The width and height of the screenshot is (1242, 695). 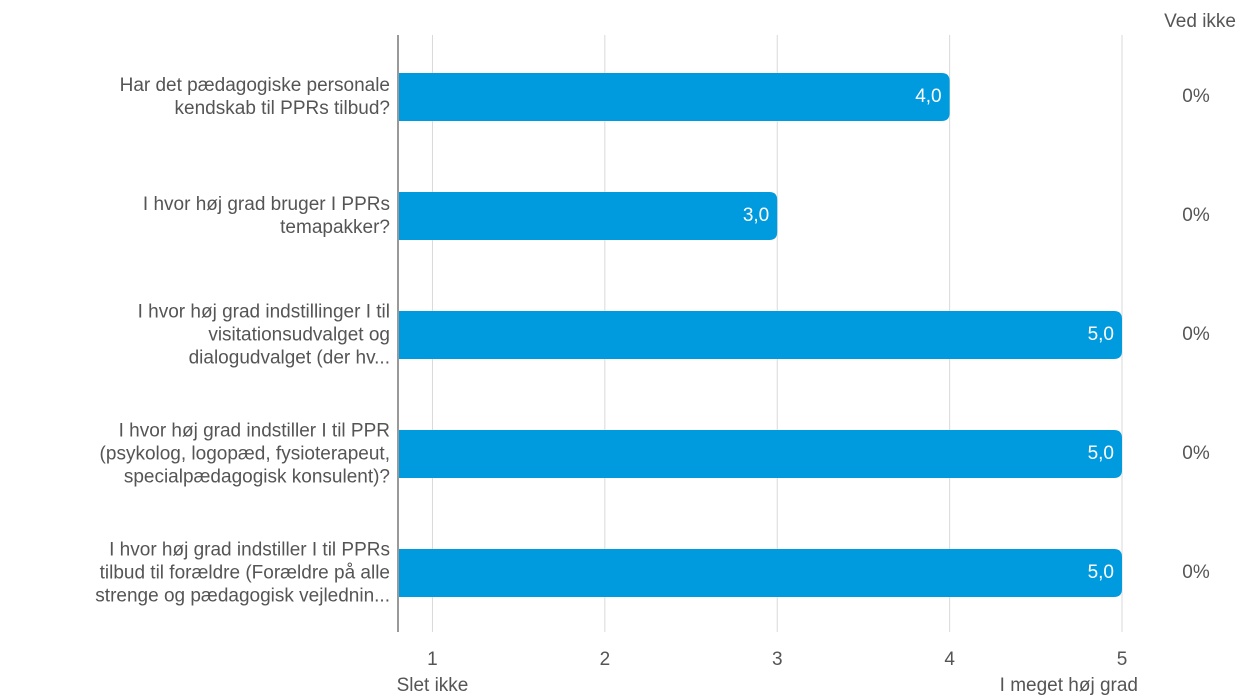 What do you see at coordinates (432, 659) in the screenshot?
I see `x-tick-label: 1` at bounding box center [432, 659].